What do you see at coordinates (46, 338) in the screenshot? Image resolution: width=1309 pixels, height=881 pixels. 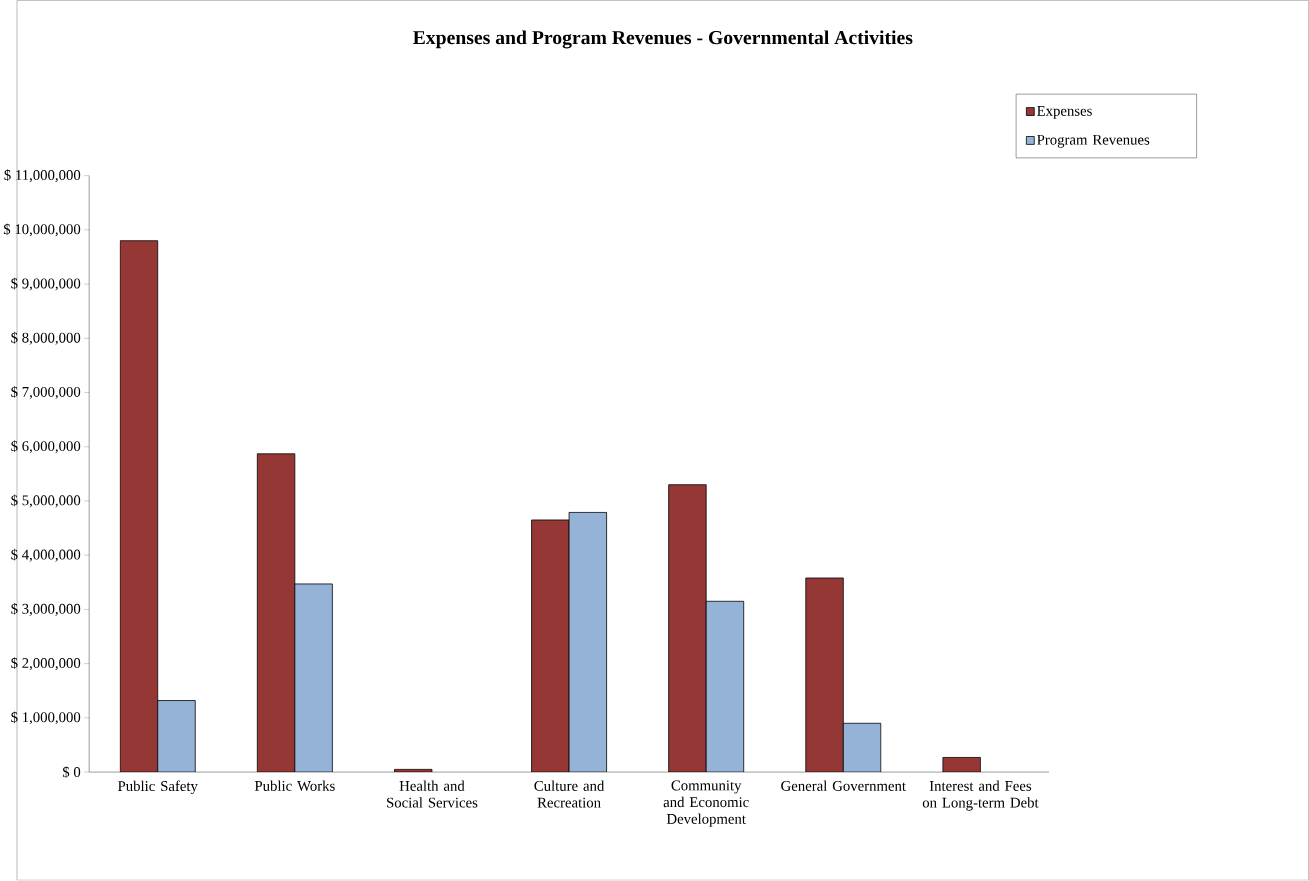 I see `y-tick-label: $ 8,000,000` at bounding box center [46, 338].